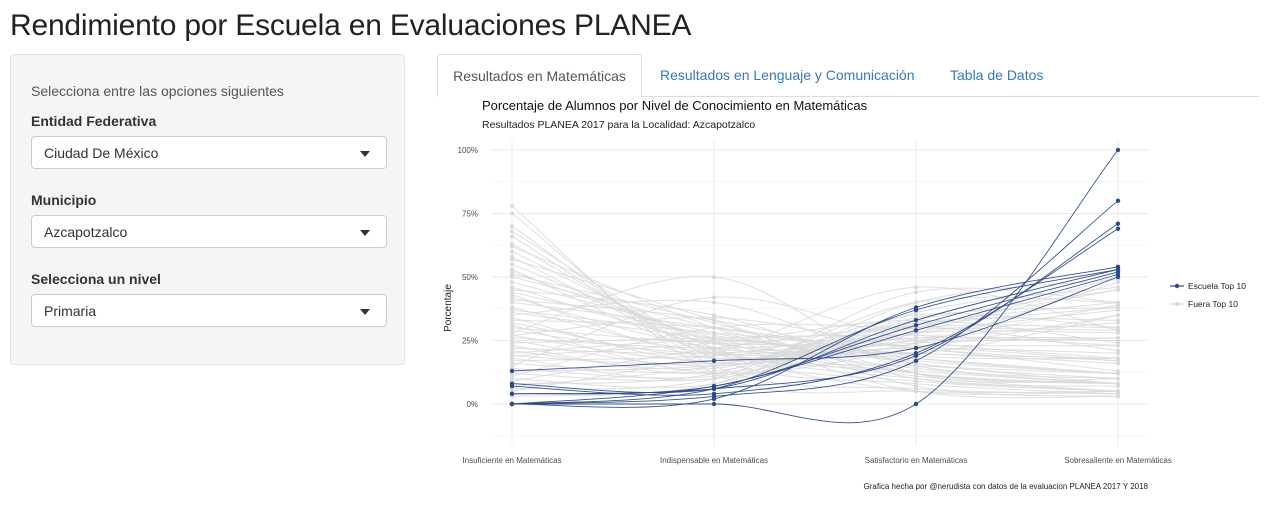  What do you see at coordinates (468, 277) in the screenshot?
I see `y-tick-labels: 0% 25% 50% 75% 100%` at bounding box center [468, 277].